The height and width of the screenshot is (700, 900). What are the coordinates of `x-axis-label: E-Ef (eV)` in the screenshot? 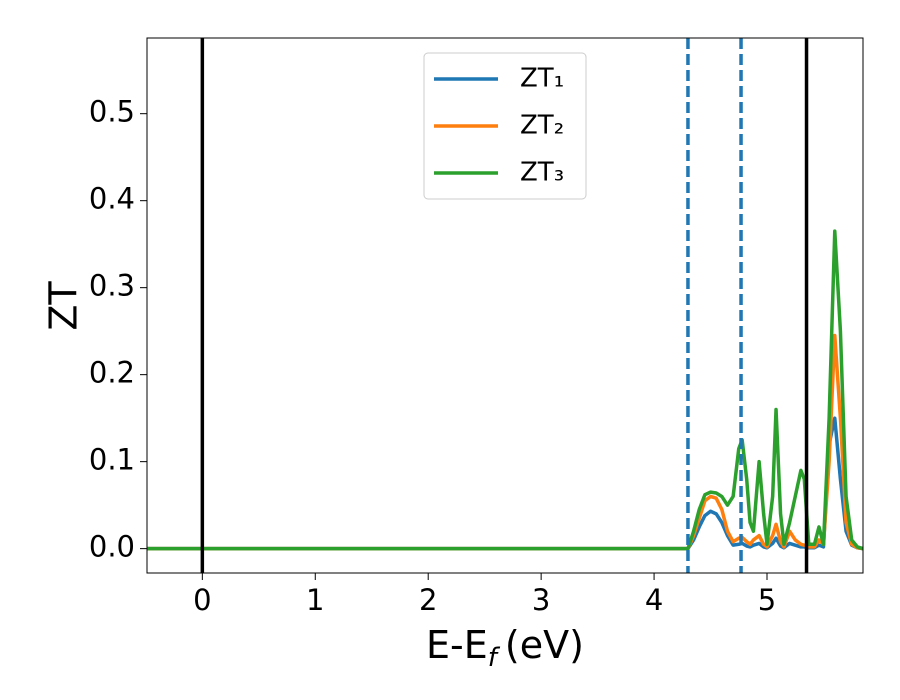 It's located at (505, 648).